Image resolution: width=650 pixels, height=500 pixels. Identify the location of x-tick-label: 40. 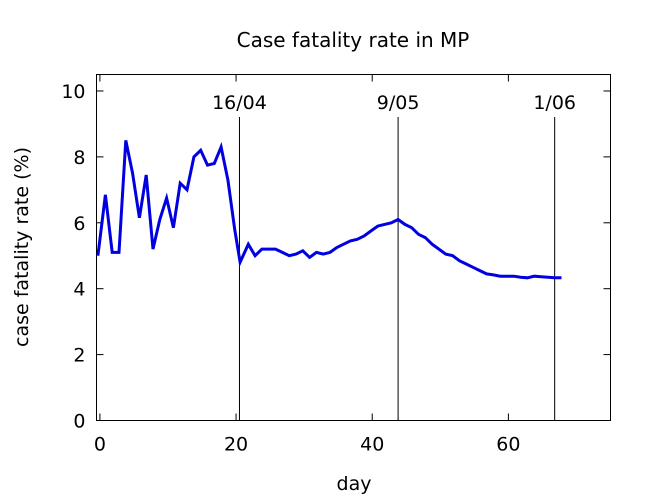
(372, 445).